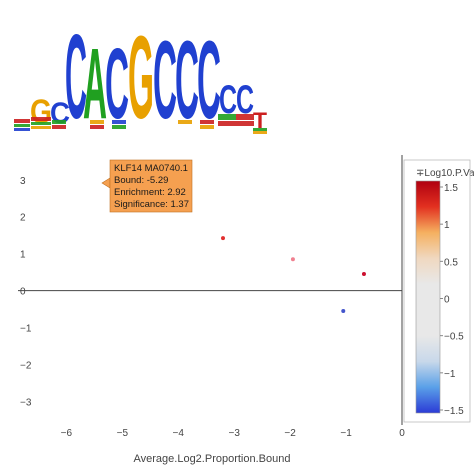 Image resolution: width=474 pixels, height=474 pixels. I want to click on y-tick-label: 1, so click(23, 255).